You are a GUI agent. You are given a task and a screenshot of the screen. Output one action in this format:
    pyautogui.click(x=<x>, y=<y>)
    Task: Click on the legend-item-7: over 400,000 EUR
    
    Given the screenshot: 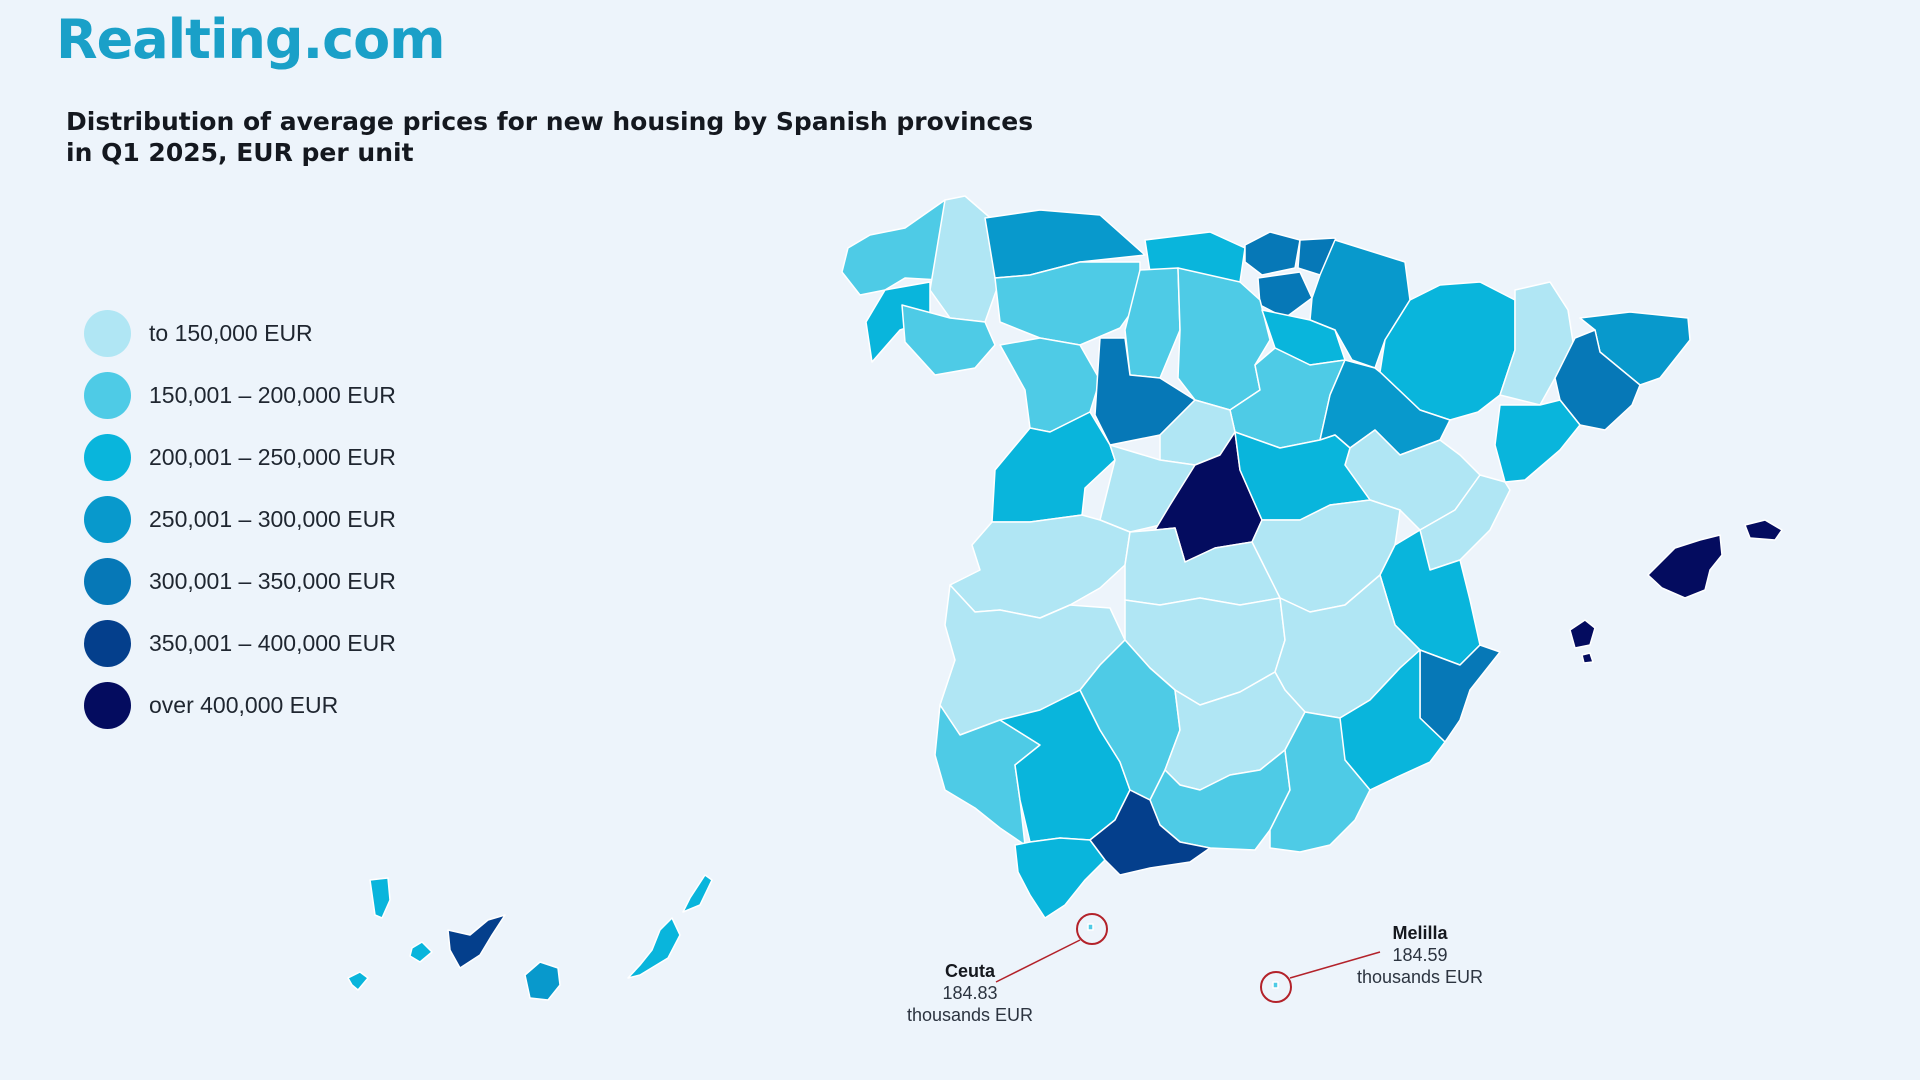 What is the action you would take?
    pyautogui.click(x=240, y=705)
    